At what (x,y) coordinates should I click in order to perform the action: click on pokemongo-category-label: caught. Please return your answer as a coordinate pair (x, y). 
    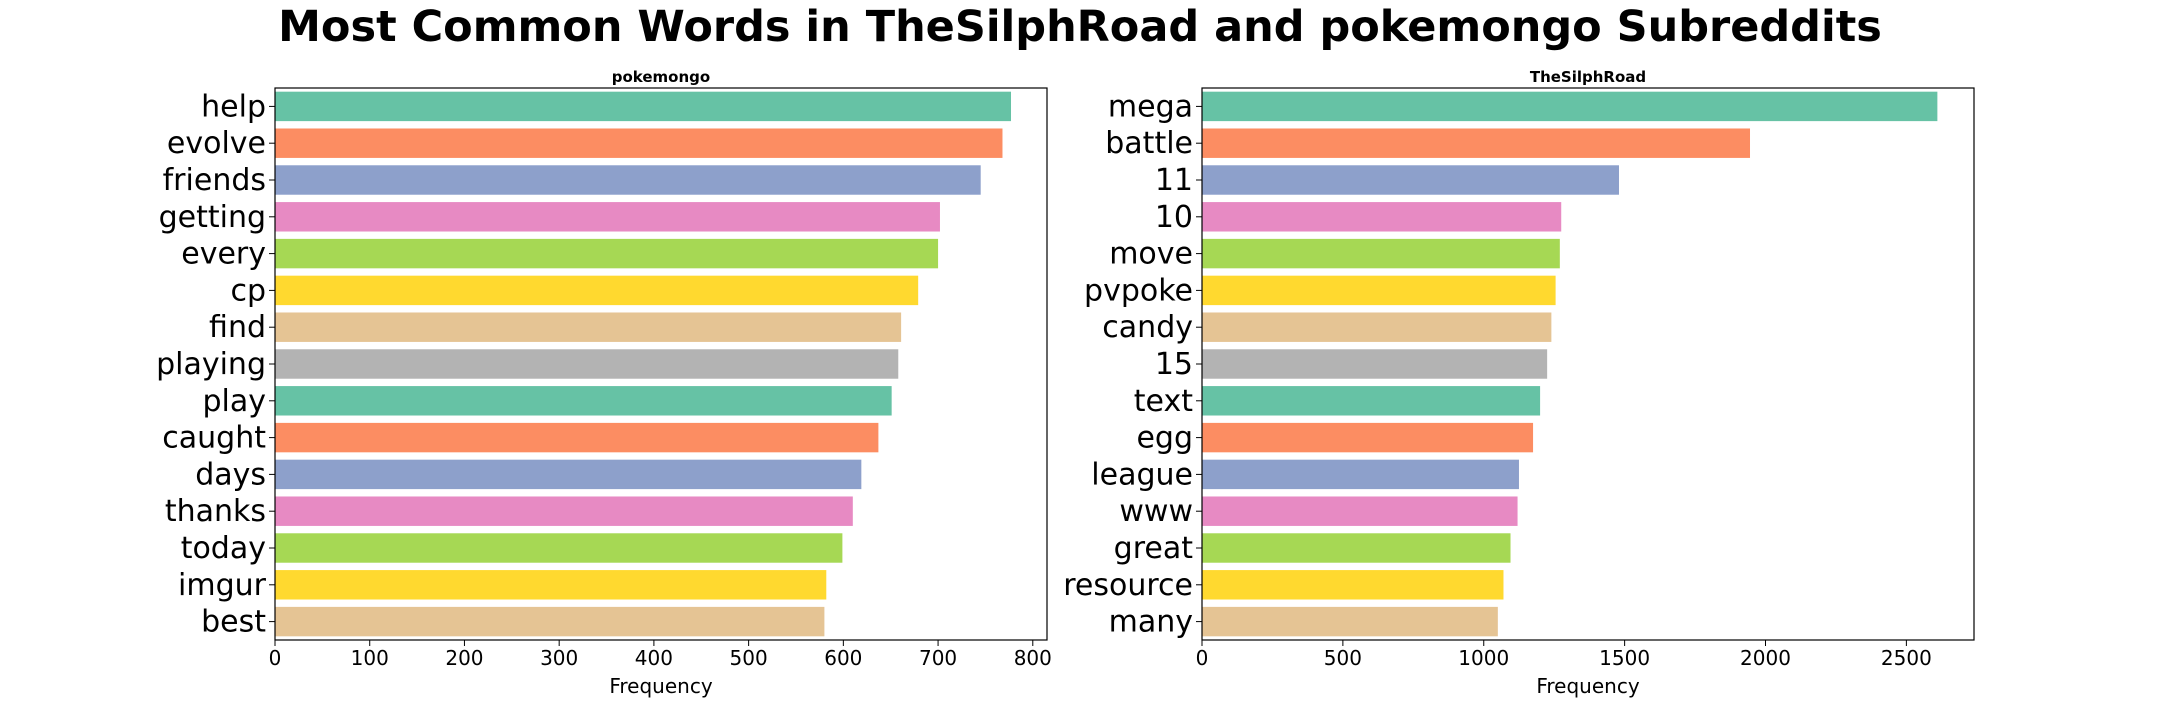
    Looking at the image, I should click on (214, 438).